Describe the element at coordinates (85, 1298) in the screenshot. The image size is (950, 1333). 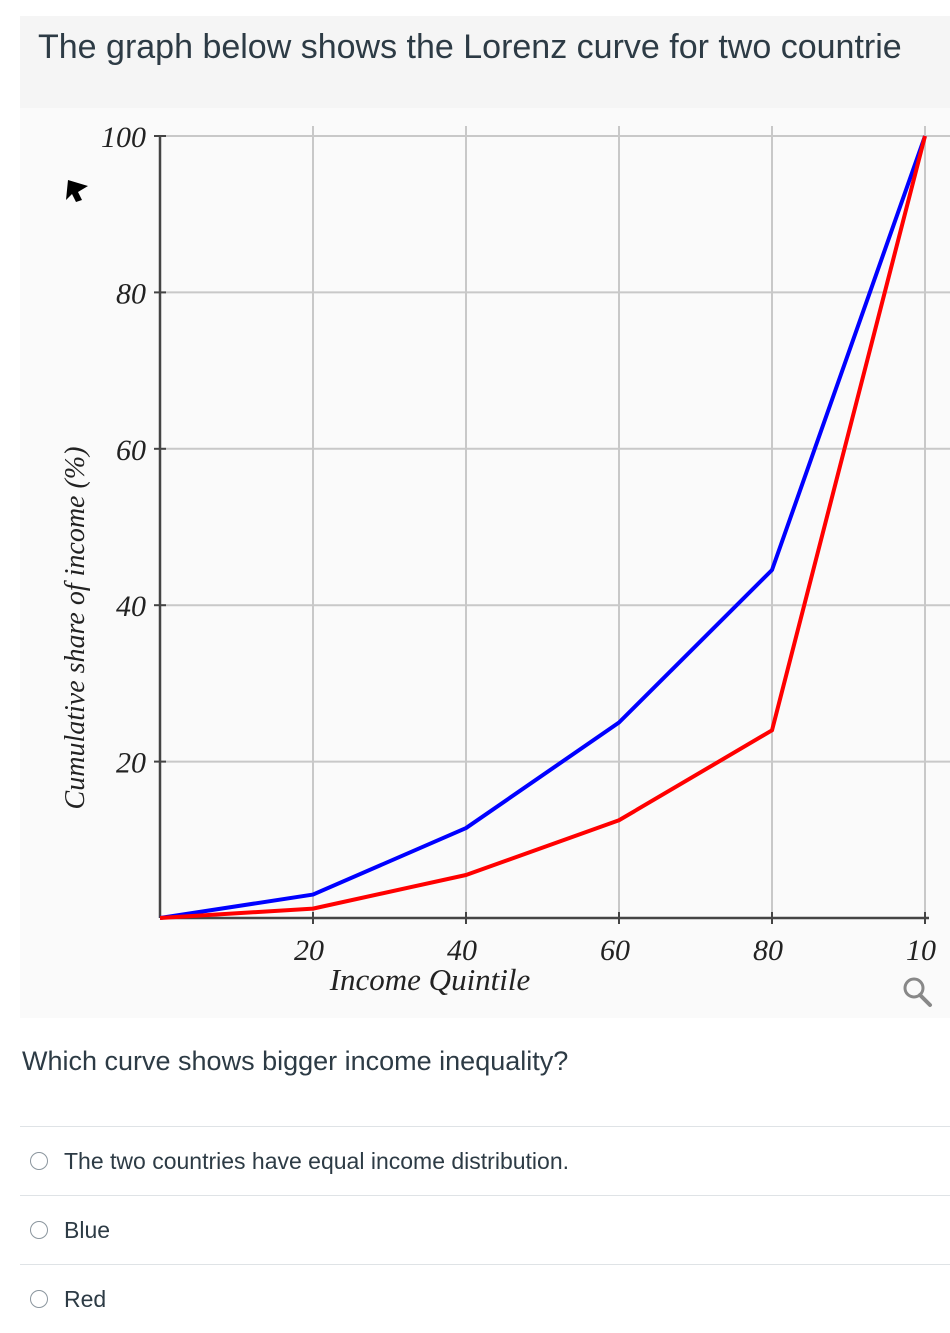
I see `answer-label: Red` at that location.